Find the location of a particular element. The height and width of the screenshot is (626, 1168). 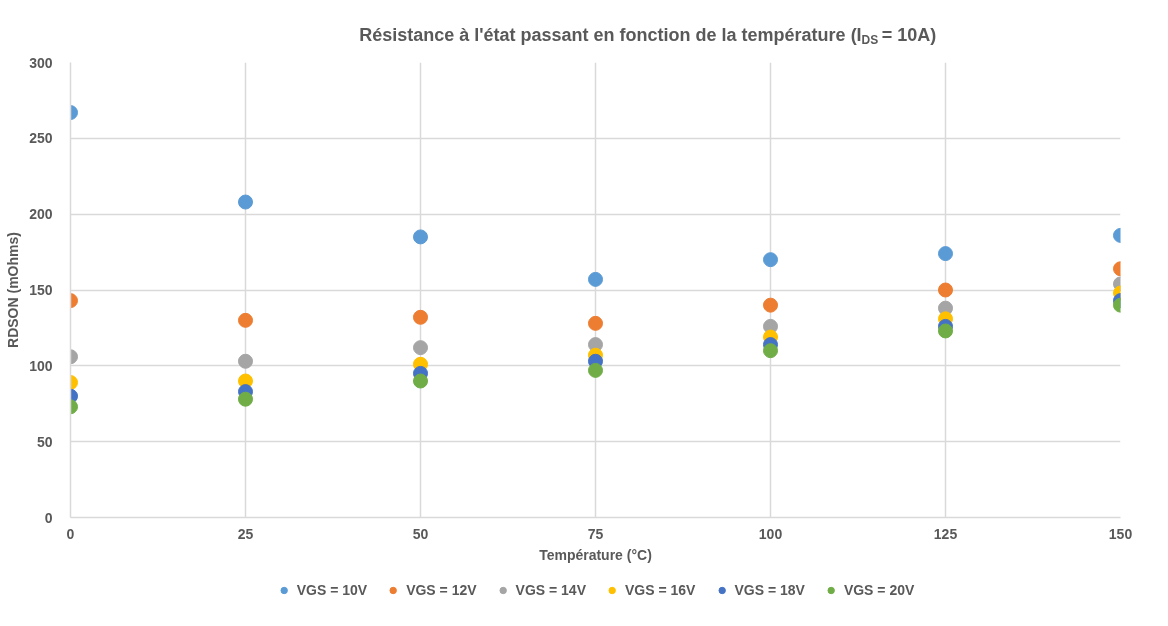

x-axis-title: Température (°C) is located at coordinates (595, 554).